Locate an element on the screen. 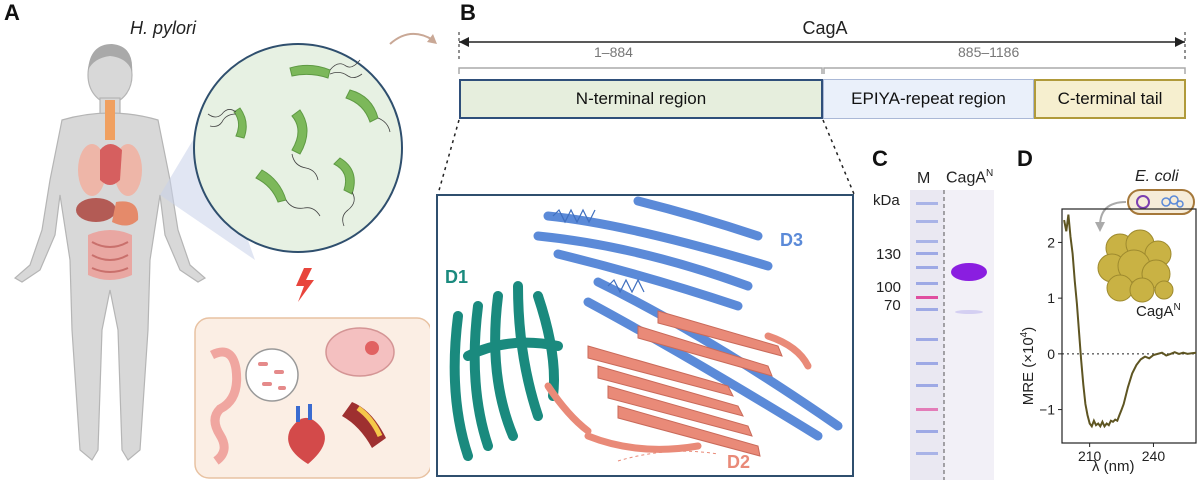 The height and width of the screenshot is (483, 1200). surface-model-sup: N is located at coordinates (1177, 307).